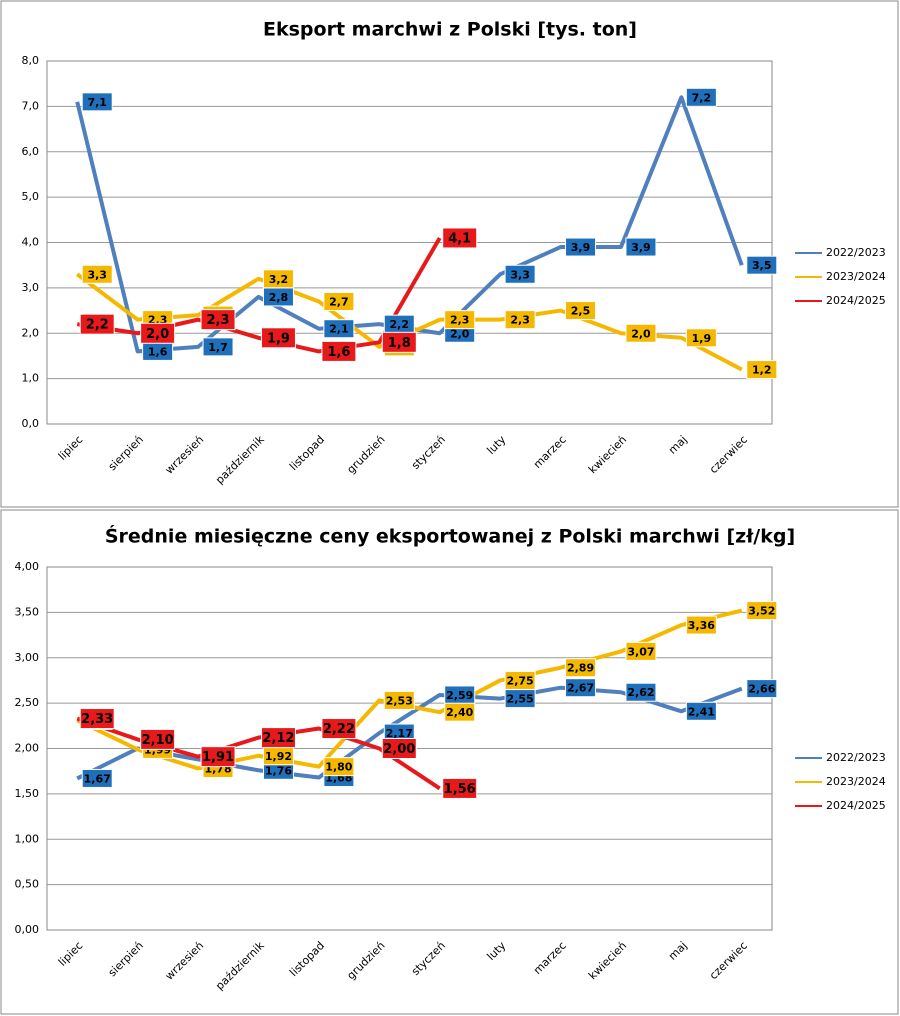 The image size is (900, 1016). Describe the element at coordinates (27, 611) in the screenshot. I see `y-tick-label: 3,50` at that location.